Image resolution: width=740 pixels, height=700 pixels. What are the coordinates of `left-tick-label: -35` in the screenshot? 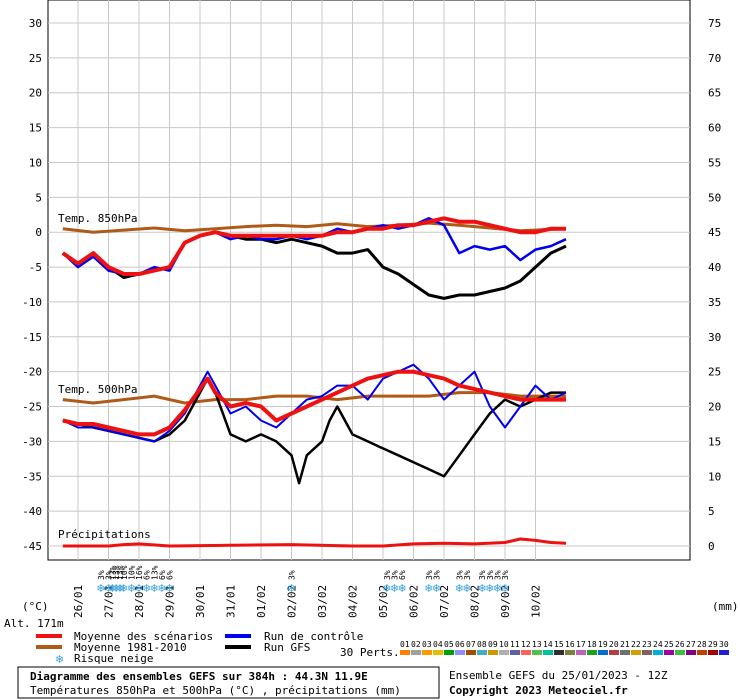 It's located at (32, 476).